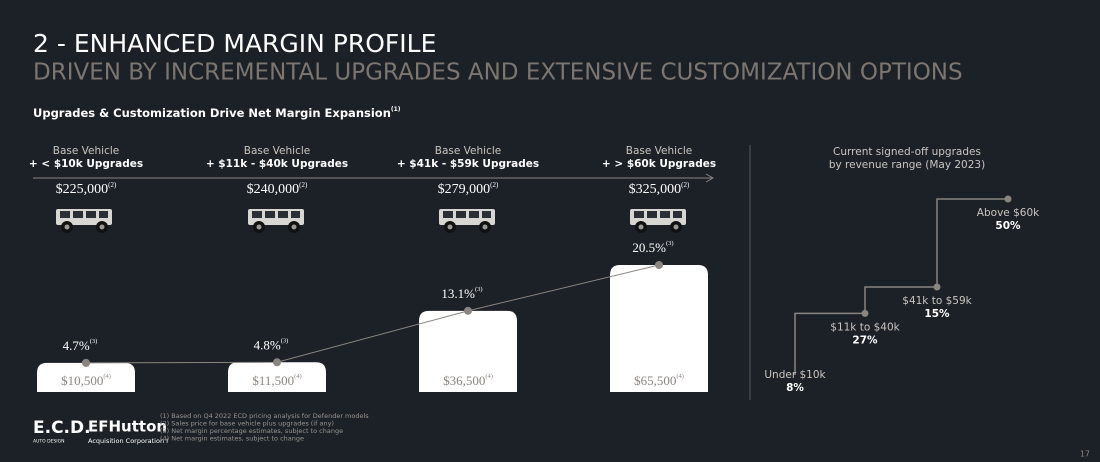 This screenshot has height=462, width=1100. I want to click on margin-label-text: 20.5%, so click(649, 247).